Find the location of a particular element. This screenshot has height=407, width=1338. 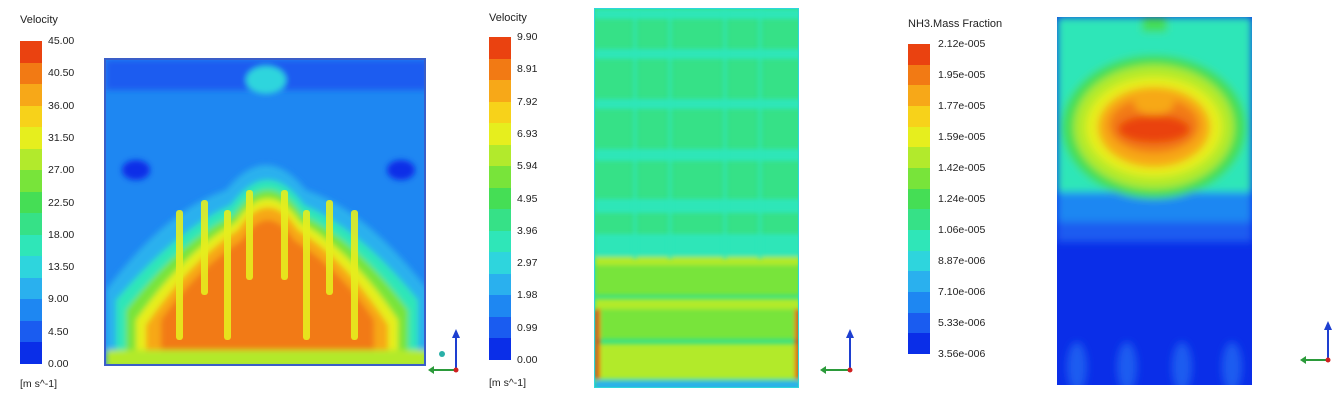

legend-tick-label: 4.50 is located at coordinates (58, 331).